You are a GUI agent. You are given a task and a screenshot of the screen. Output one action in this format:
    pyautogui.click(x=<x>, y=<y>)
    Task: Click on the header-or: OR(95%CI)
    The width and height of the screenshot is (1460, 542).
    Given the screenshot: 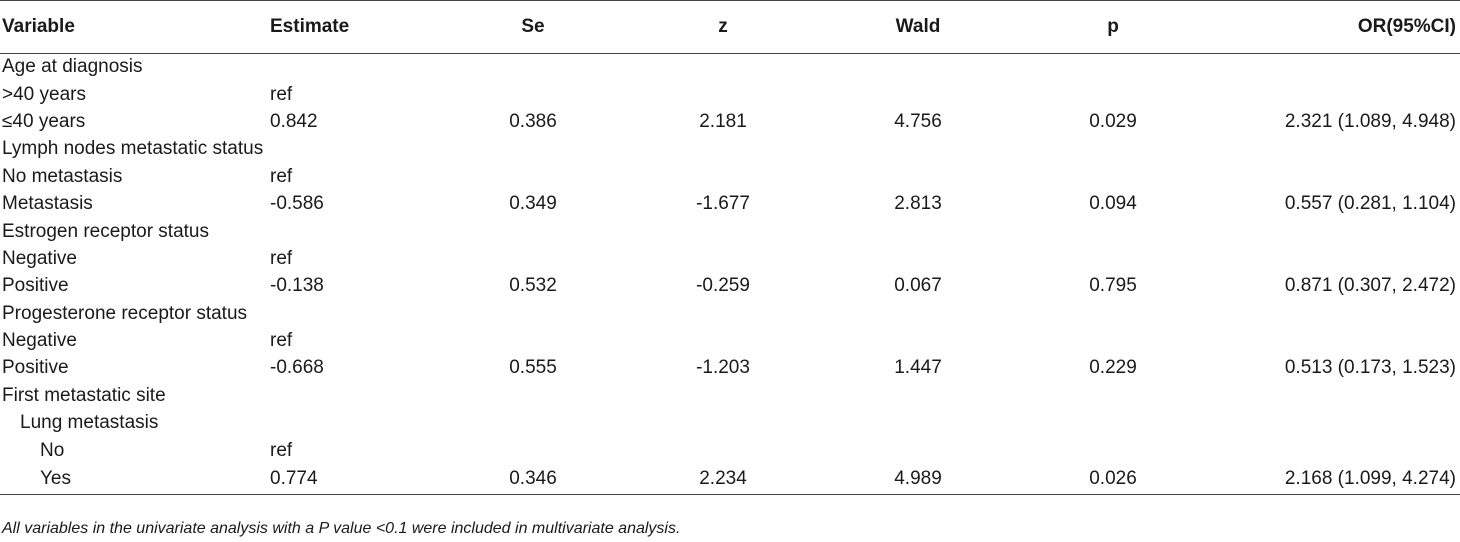 What is the action you would take?
    pyautogui.click(x=1334, y=27)
    